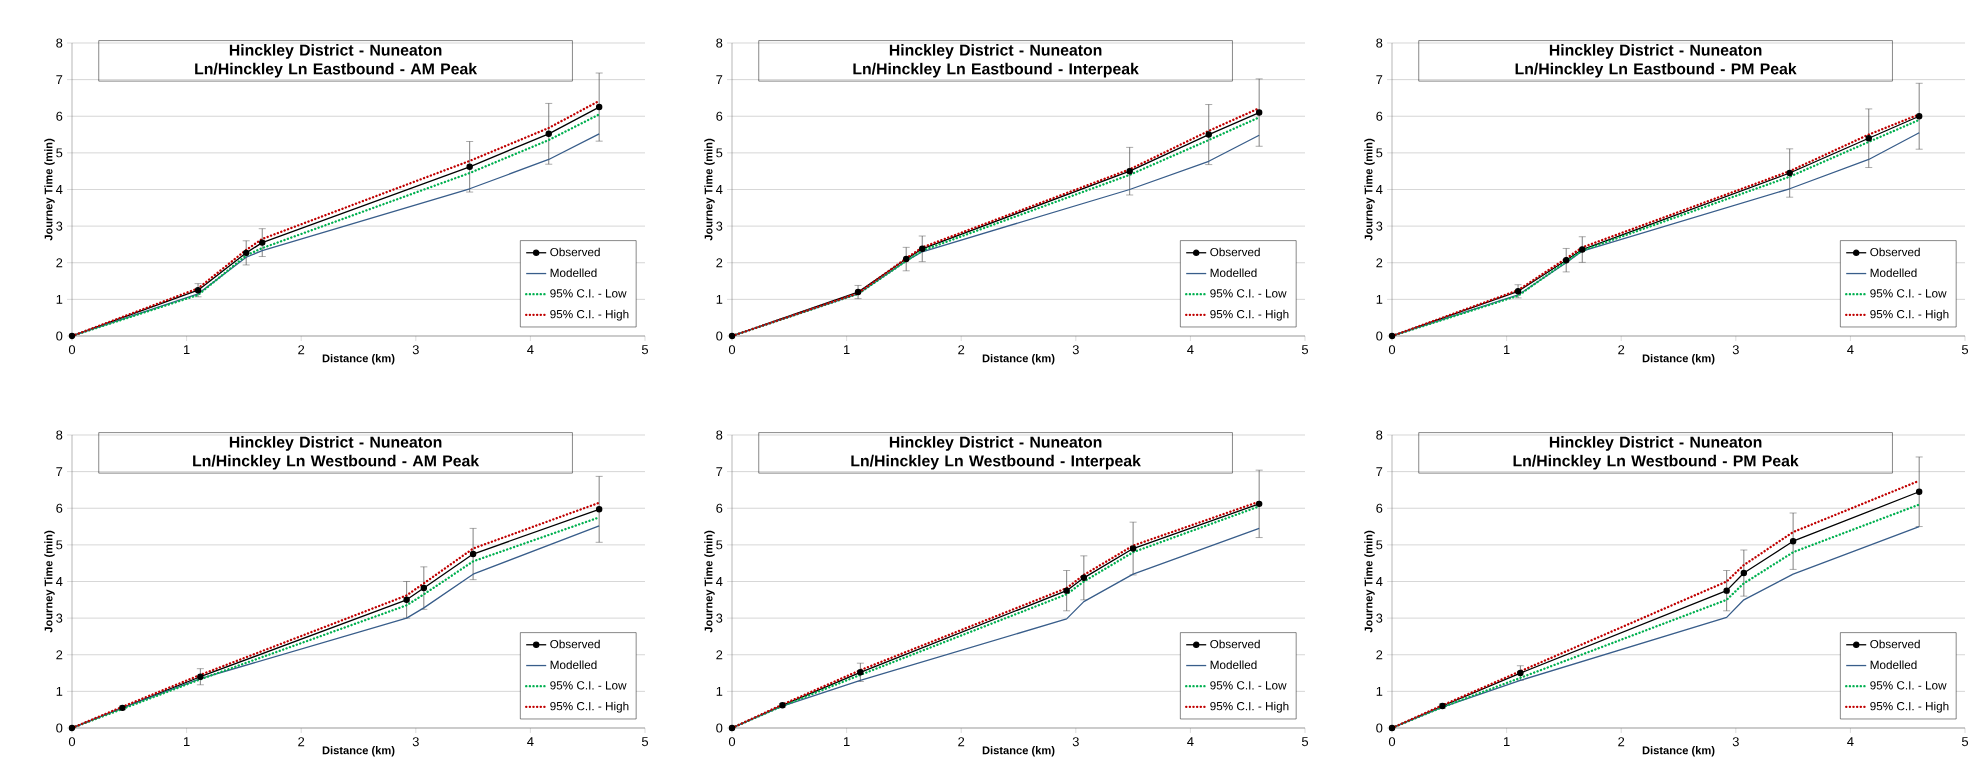 The image size is (1979, 784). Describe the element at coordinates (336, 453) in the screenshot. I see `text: Hinckley District - Nuneaton Ln/Hinckley Ln Westbound - AM Peak` at that location.